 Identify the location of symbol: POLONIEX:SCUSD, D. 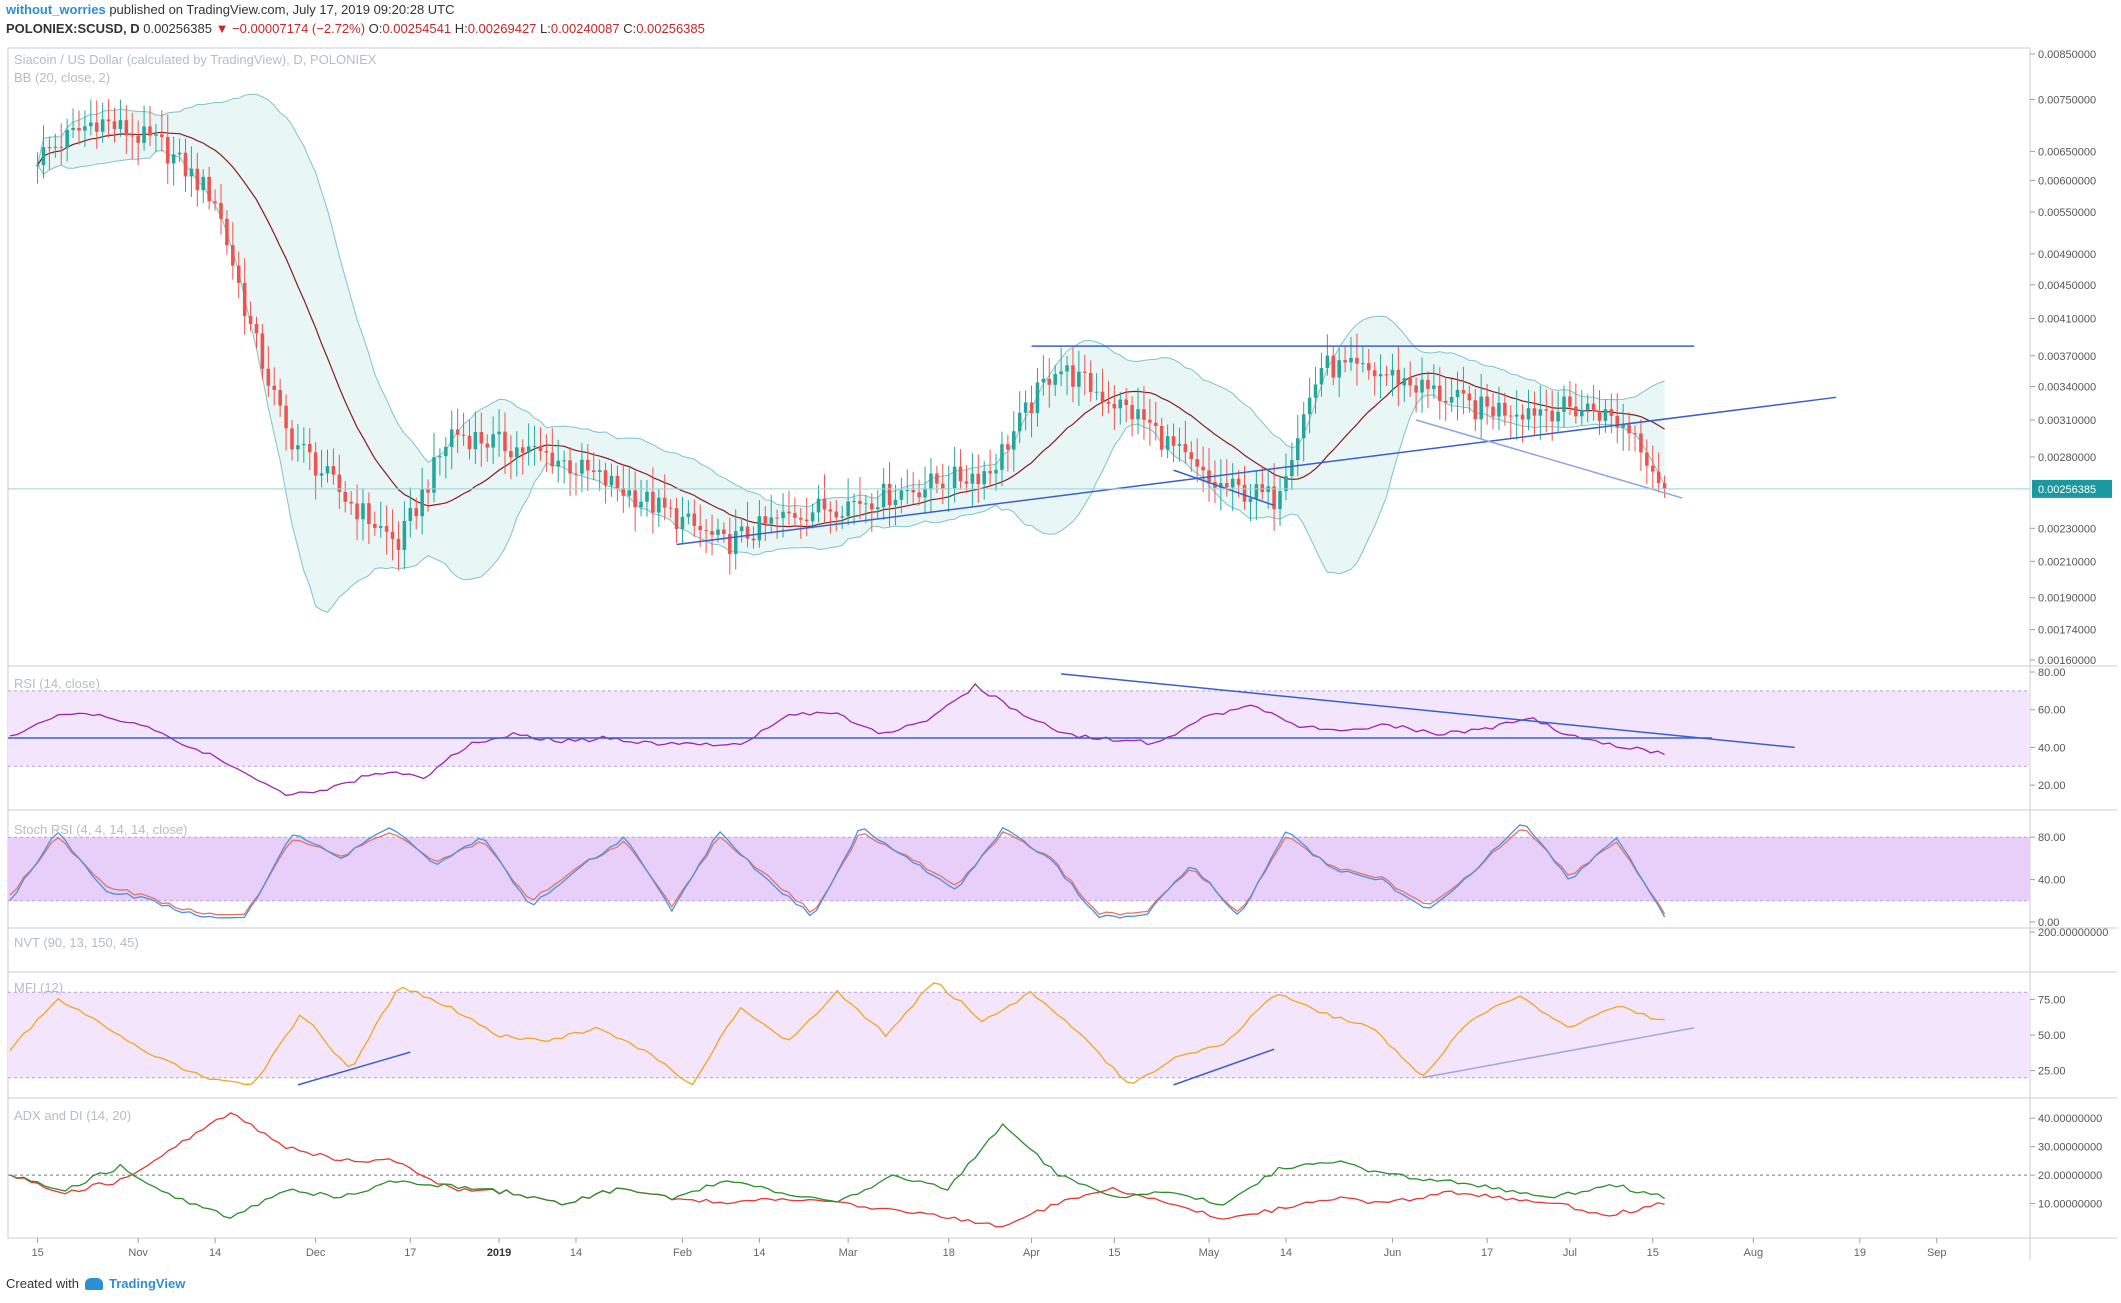
(73, 28).